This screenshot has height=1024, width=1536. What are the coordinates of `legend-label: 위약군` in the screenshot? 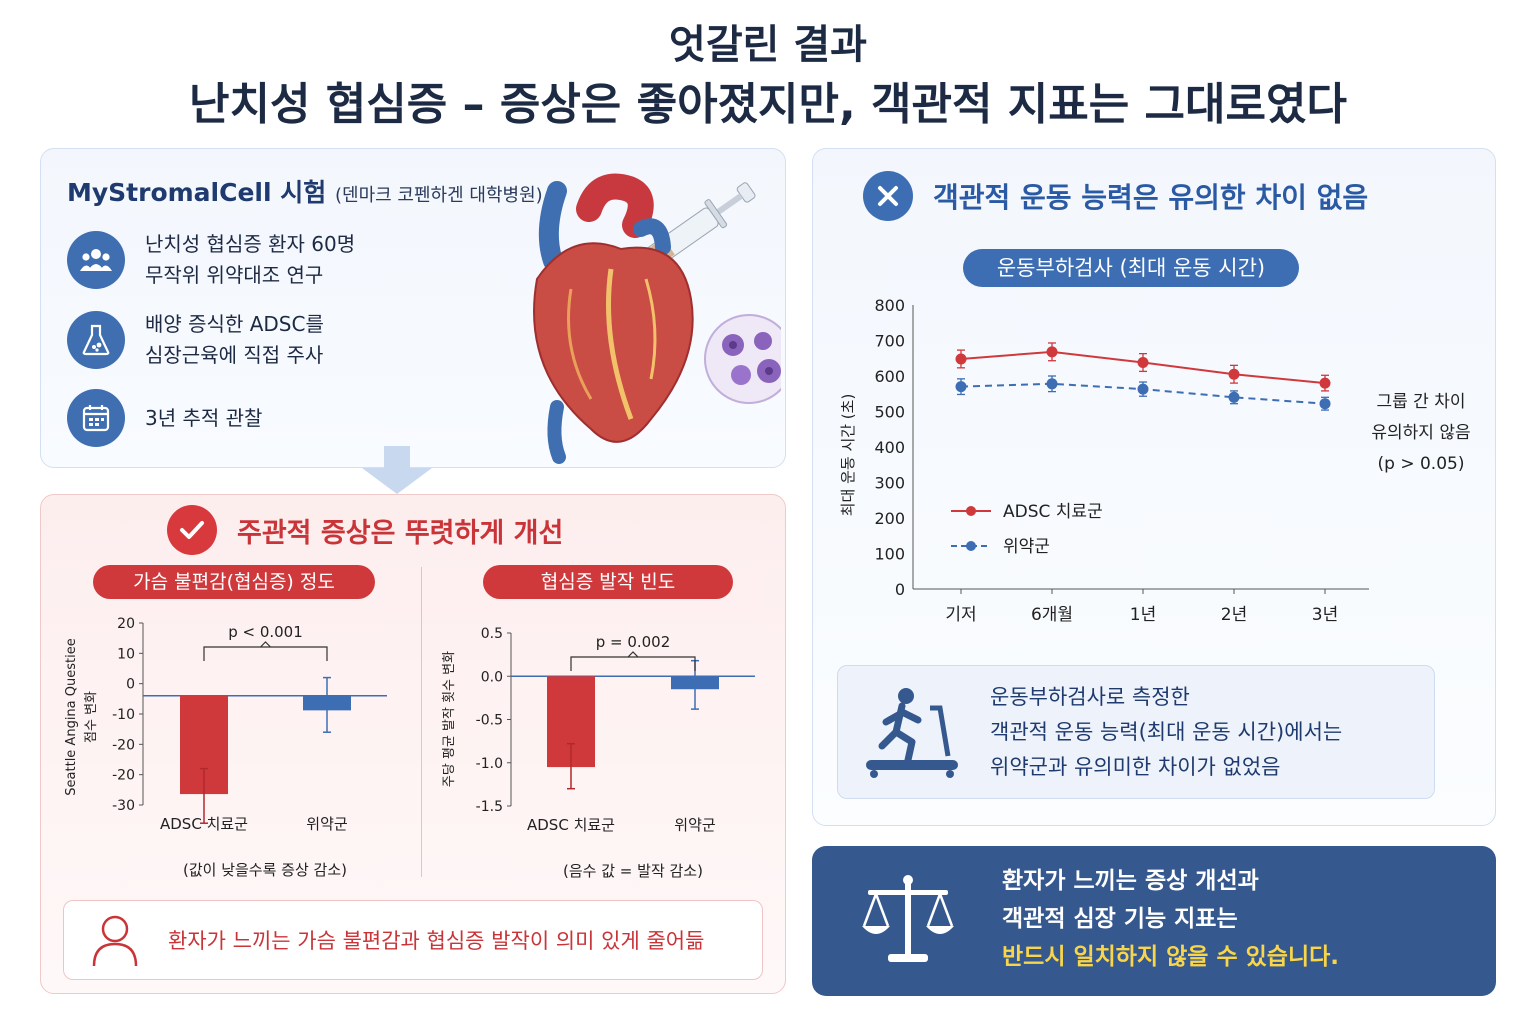 It's located at (1026, 547).